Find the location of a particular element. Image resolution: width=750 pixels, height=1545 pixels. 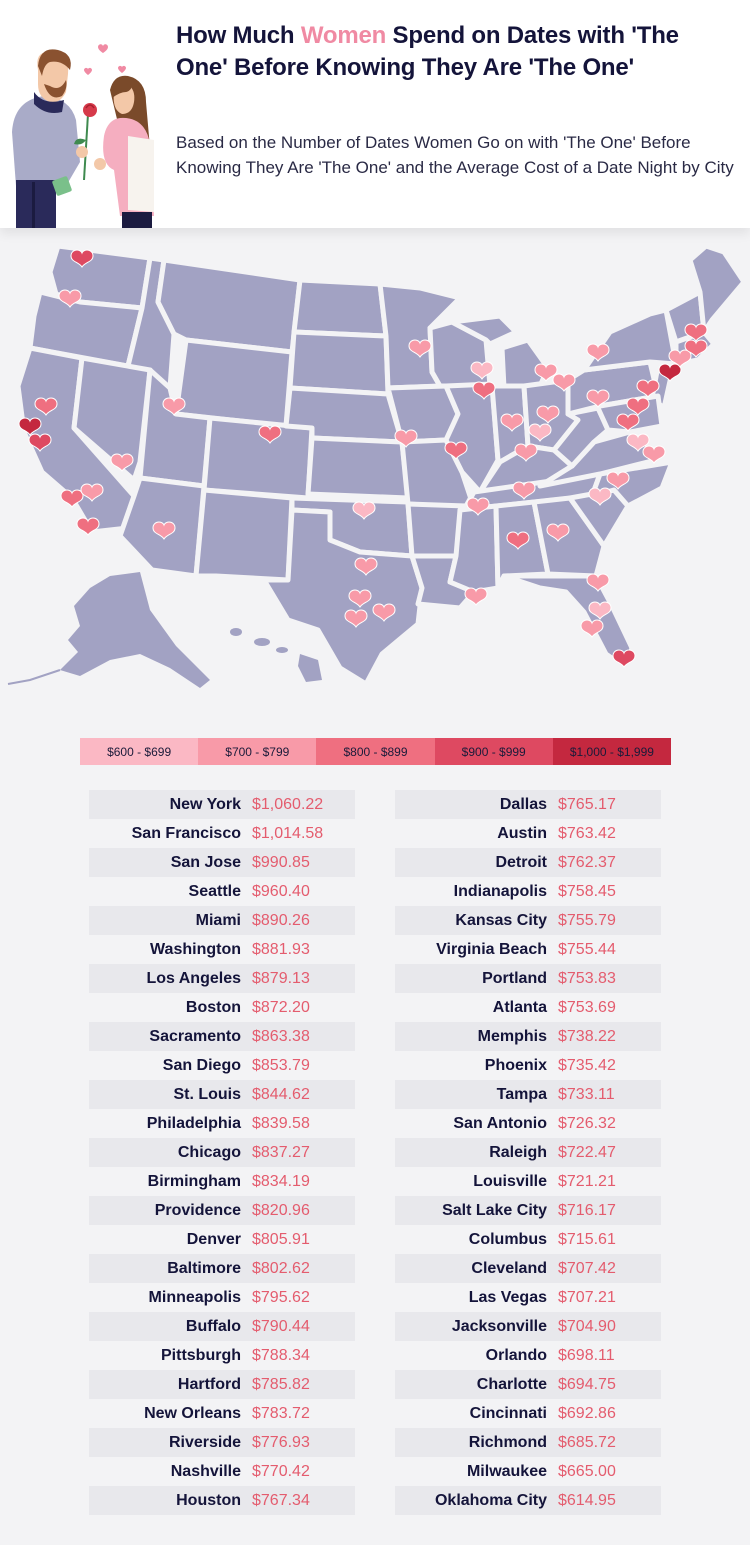

state-nevada is located at coordinates (112, 419).